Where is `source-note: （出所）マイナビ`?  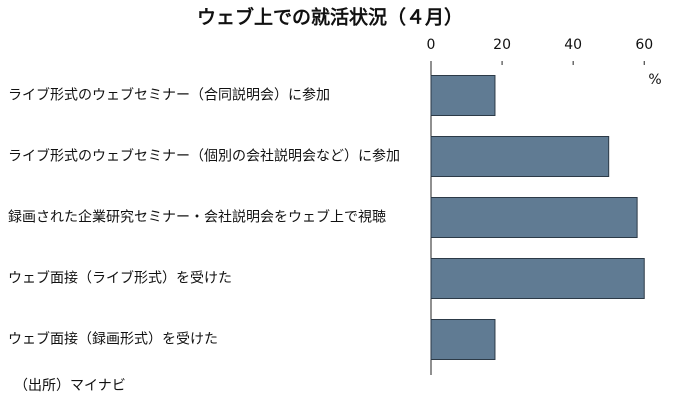 source-note: （出所）マイナビ is located at coordinates (70, 386).